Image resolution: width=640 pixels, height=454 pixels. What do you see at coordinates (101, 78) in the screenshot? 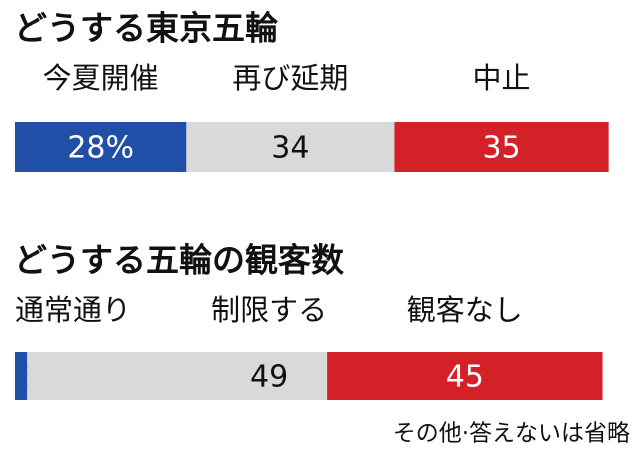
I see `category-label: 今夏開催` at bounding box center [101, 78].